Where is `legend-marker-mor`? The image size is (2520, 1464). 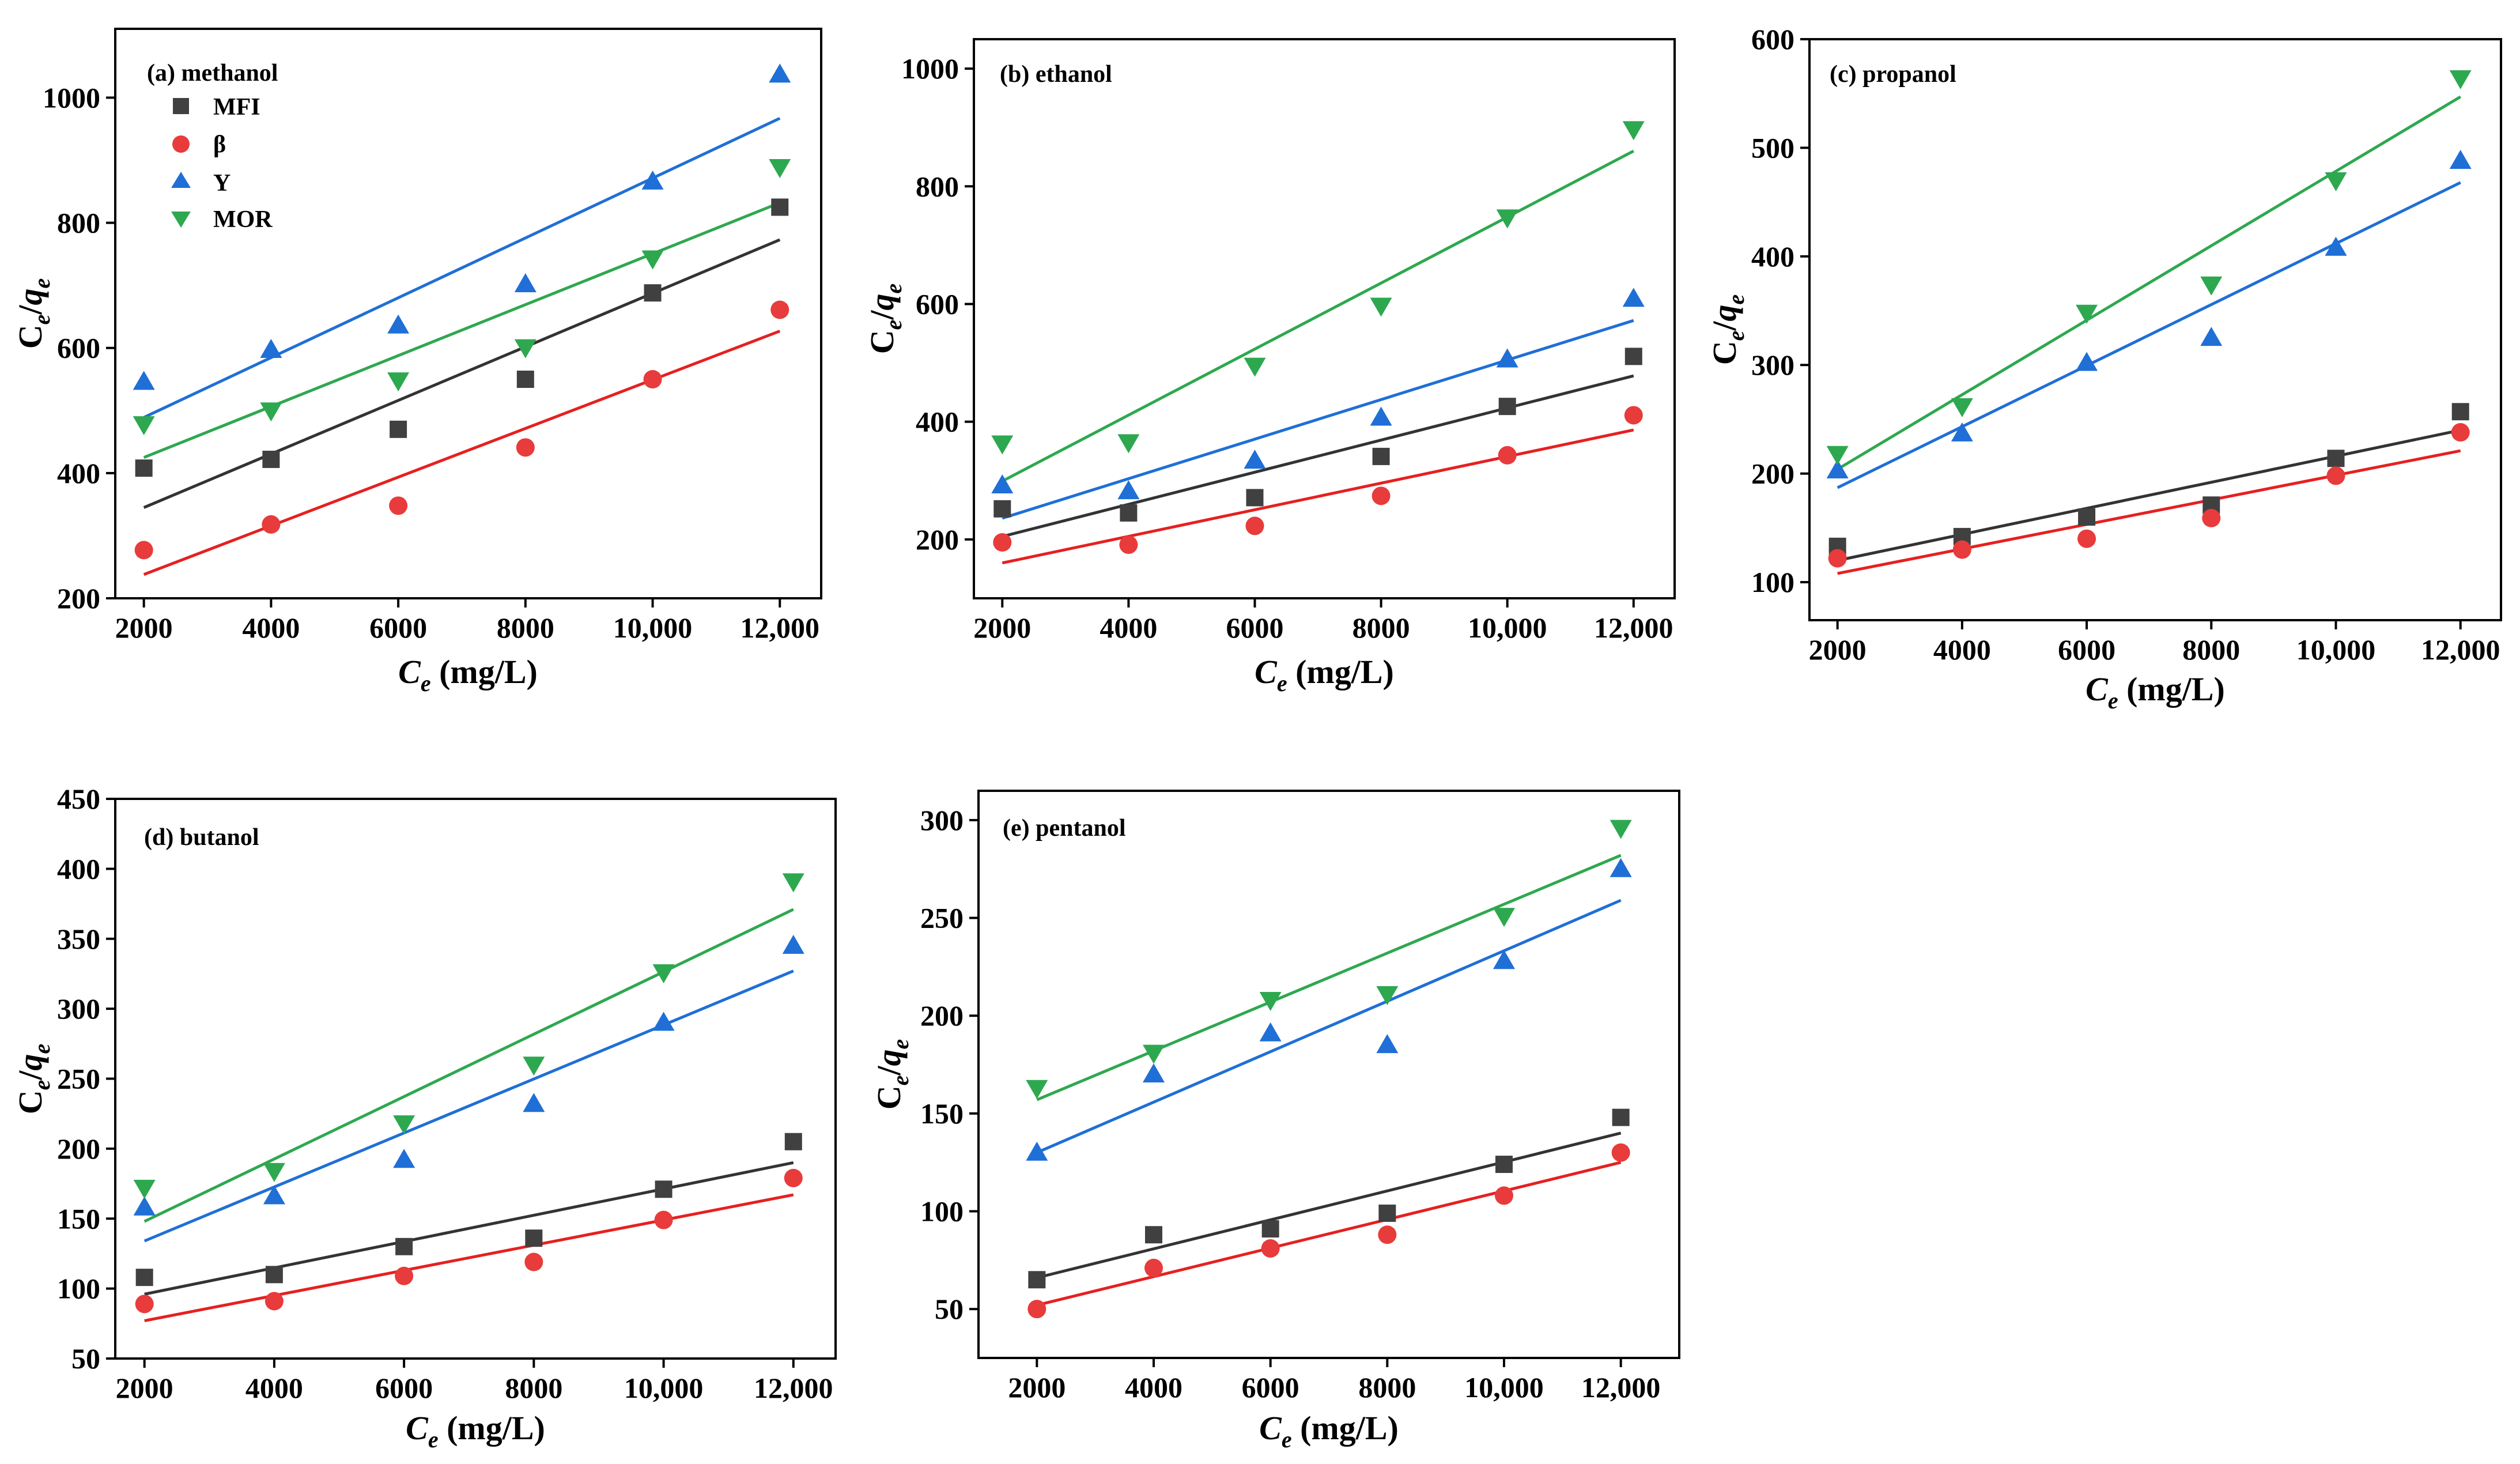 legend-marker-mor is located at coordinates (181, 220).